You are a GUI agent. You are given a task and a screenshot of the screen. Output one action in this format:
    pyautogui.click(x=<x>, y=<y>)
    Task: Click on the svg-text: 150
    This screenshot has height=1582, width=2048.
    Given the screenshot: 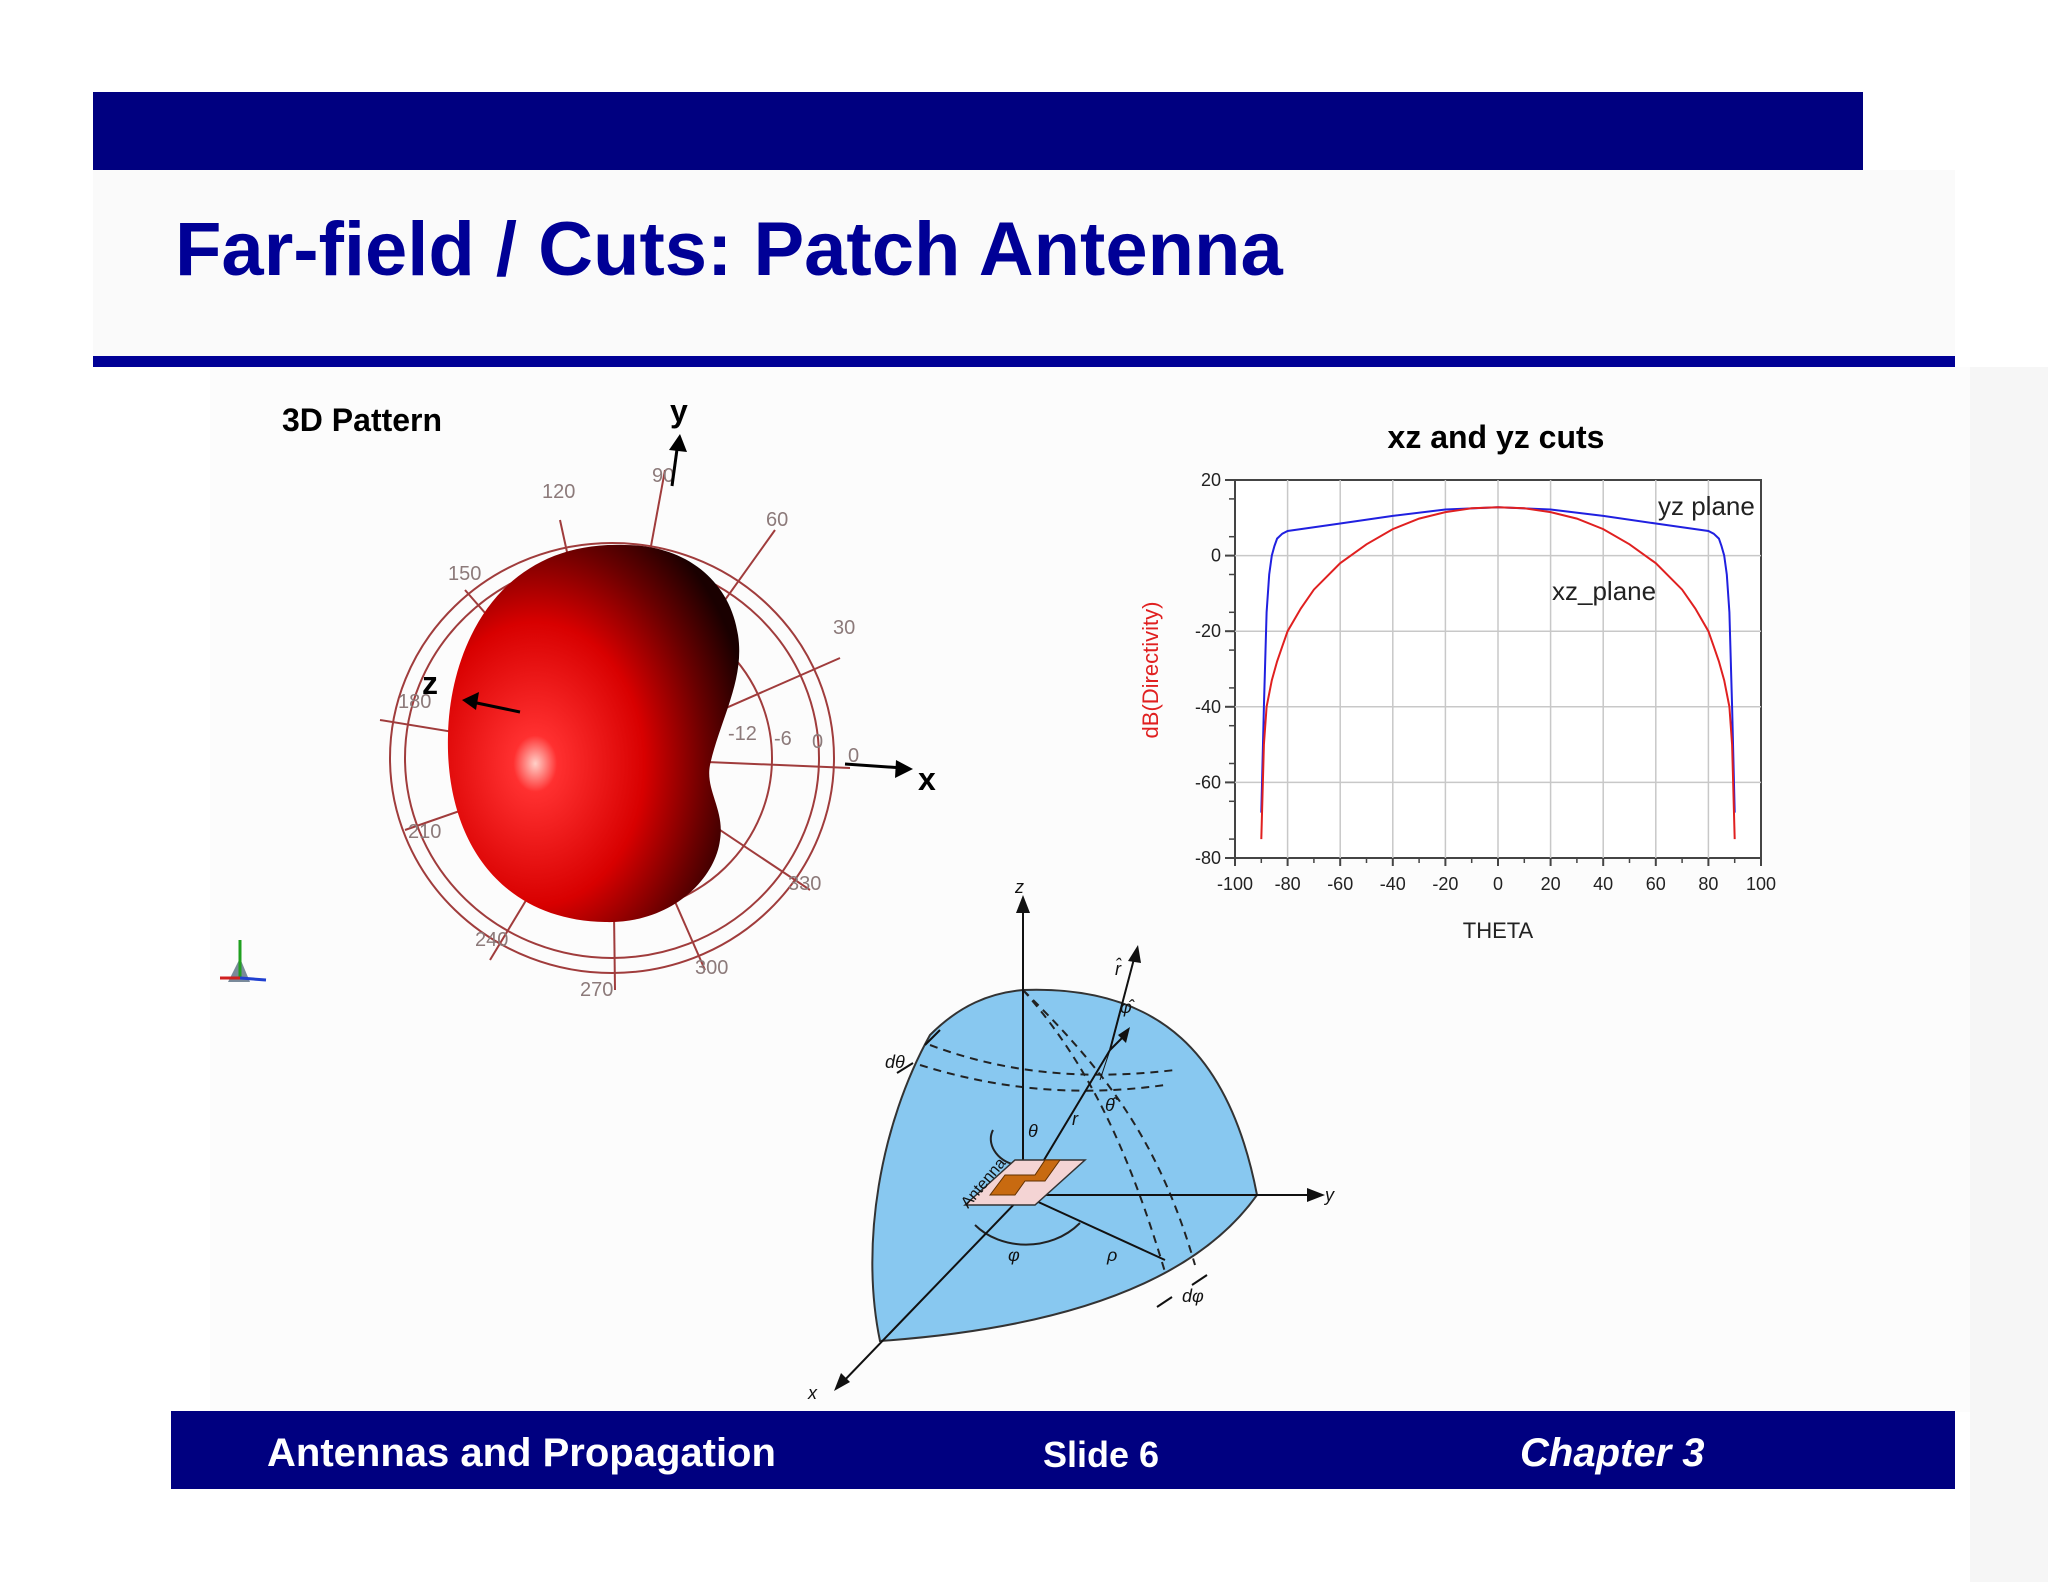 What is the action you would take?
    pyautogui.click(x=464, y=574)
    